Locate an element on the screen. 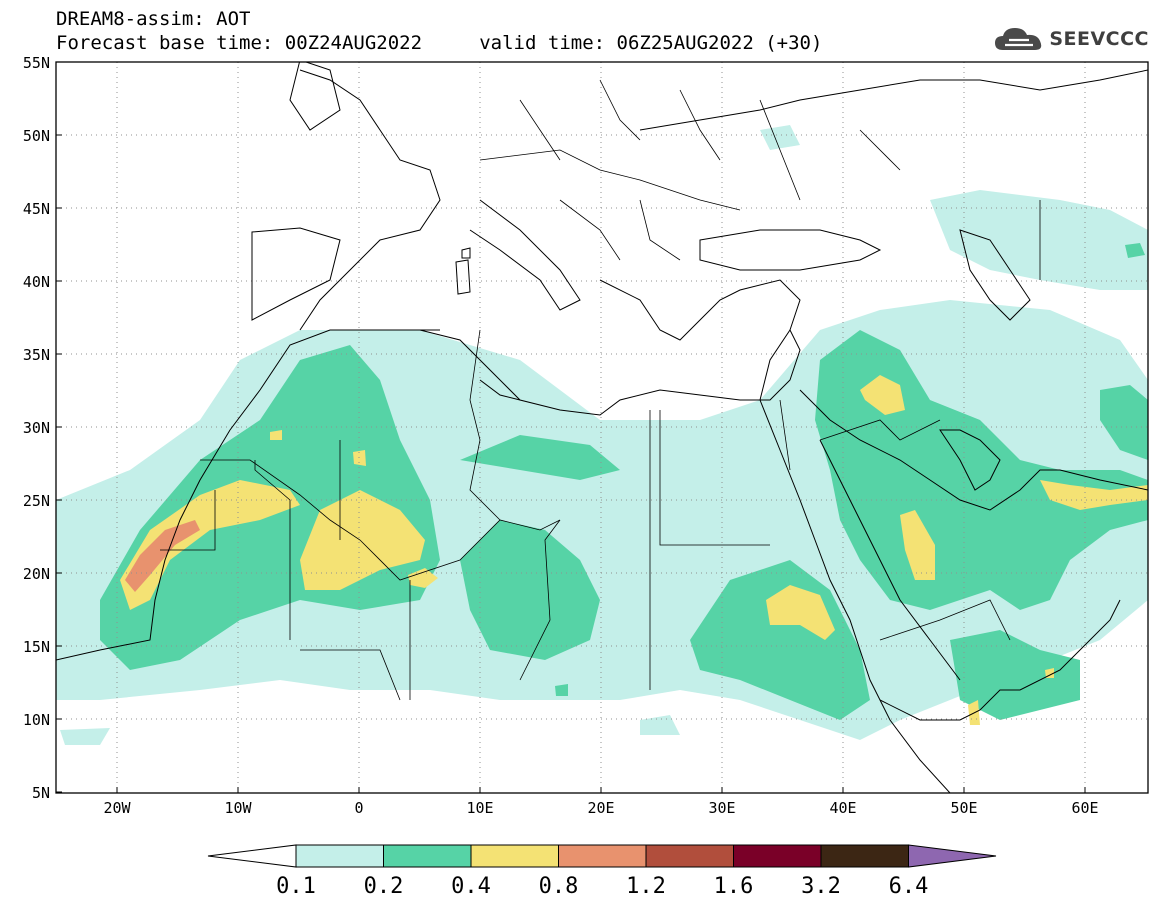  lon-label: 20W is located at coordinates (117, 808).